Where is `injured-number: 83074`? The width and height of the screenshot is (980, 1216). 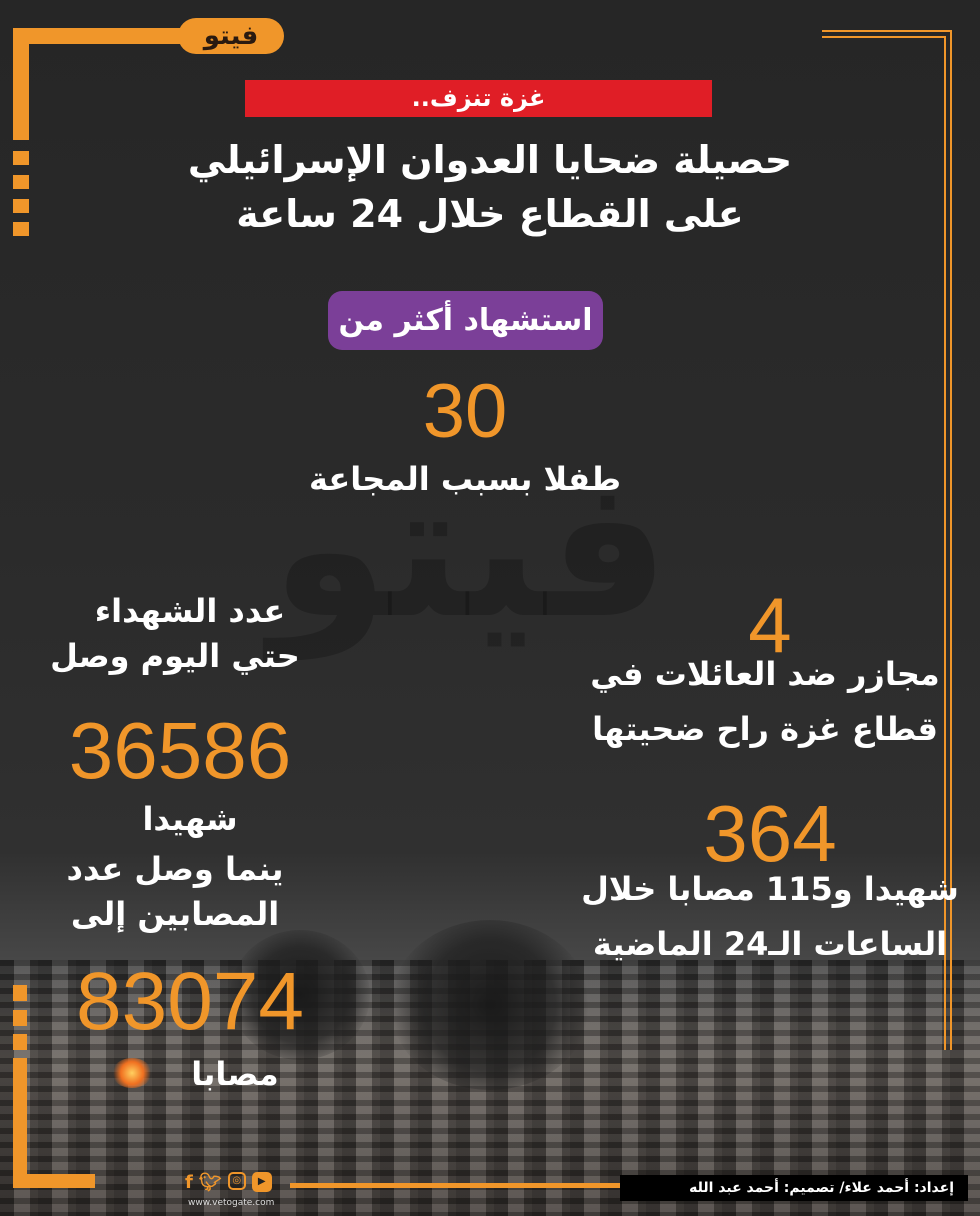
injured-number: 83074 is located at coordinates (190, 1001).